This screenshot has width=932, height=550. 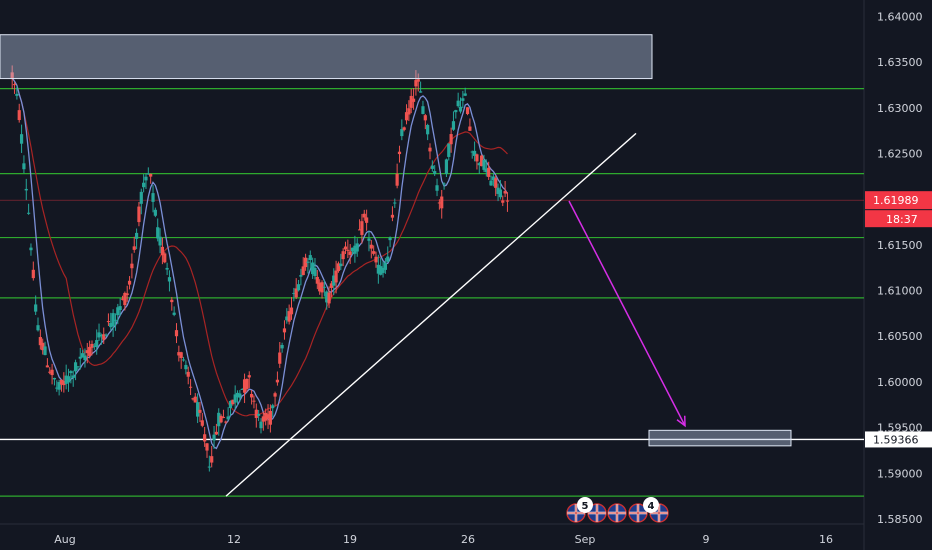 I want to click on target-zone-rect, so click(x=720, y=438).